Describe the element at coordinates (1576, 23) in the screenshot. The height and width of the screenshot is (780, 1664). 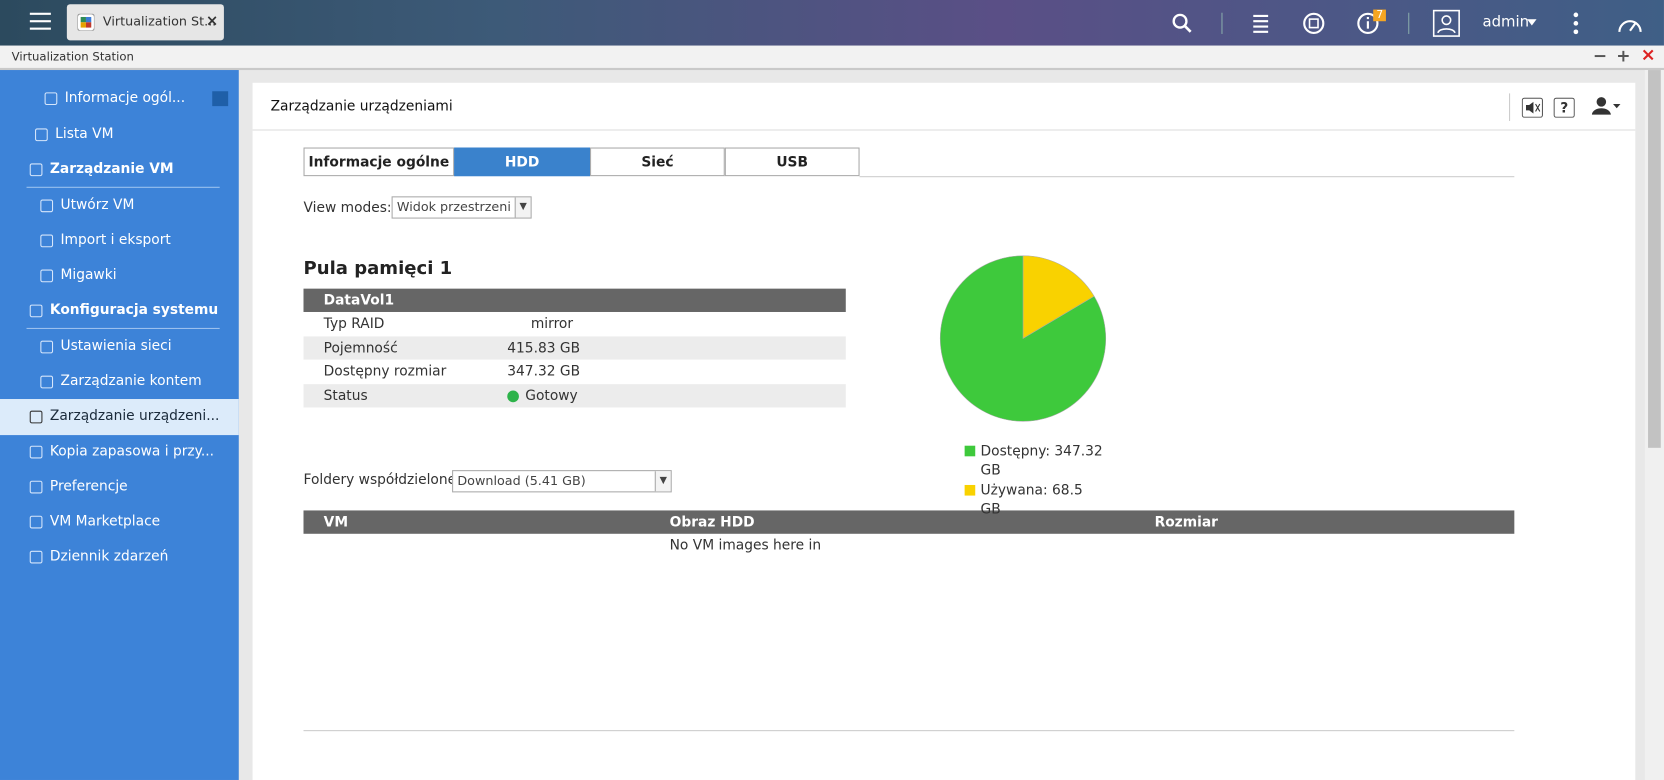
I see `more-icon` at that location.